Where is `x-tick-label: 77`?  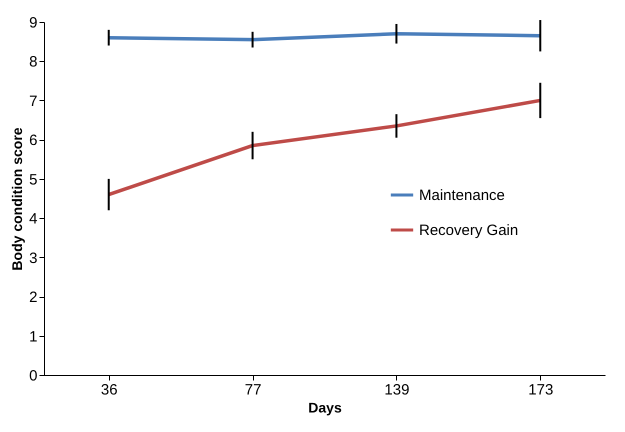
x-tick-label: 77 is located at coordinates (253, 390).